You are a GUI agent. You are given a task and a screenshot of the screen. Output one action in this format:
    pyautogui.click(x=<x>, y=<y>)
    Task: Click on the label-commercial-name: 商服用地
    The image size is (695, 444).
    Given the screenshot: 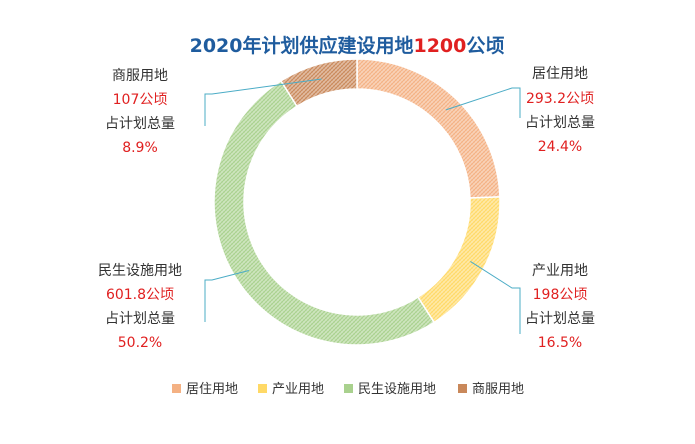 What is the action you would take?
    pyautogui.click(x=140, y=76)
    